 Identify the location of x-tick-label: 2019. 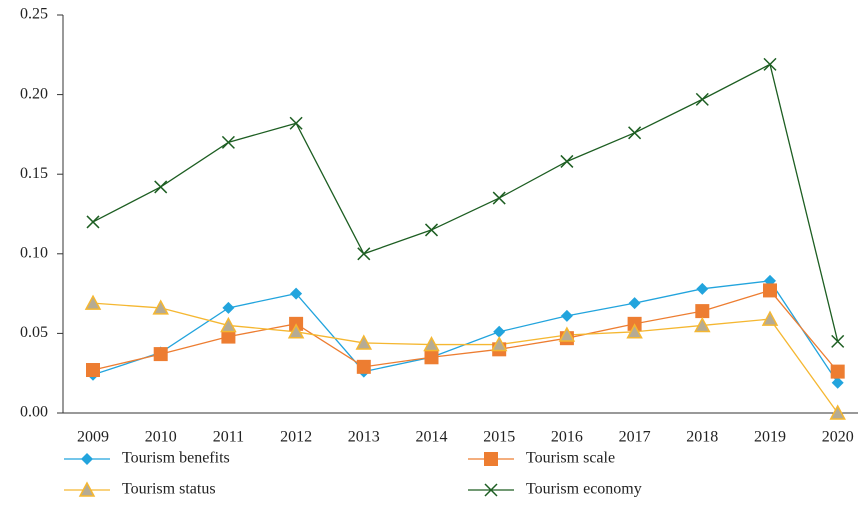
(770, 437).